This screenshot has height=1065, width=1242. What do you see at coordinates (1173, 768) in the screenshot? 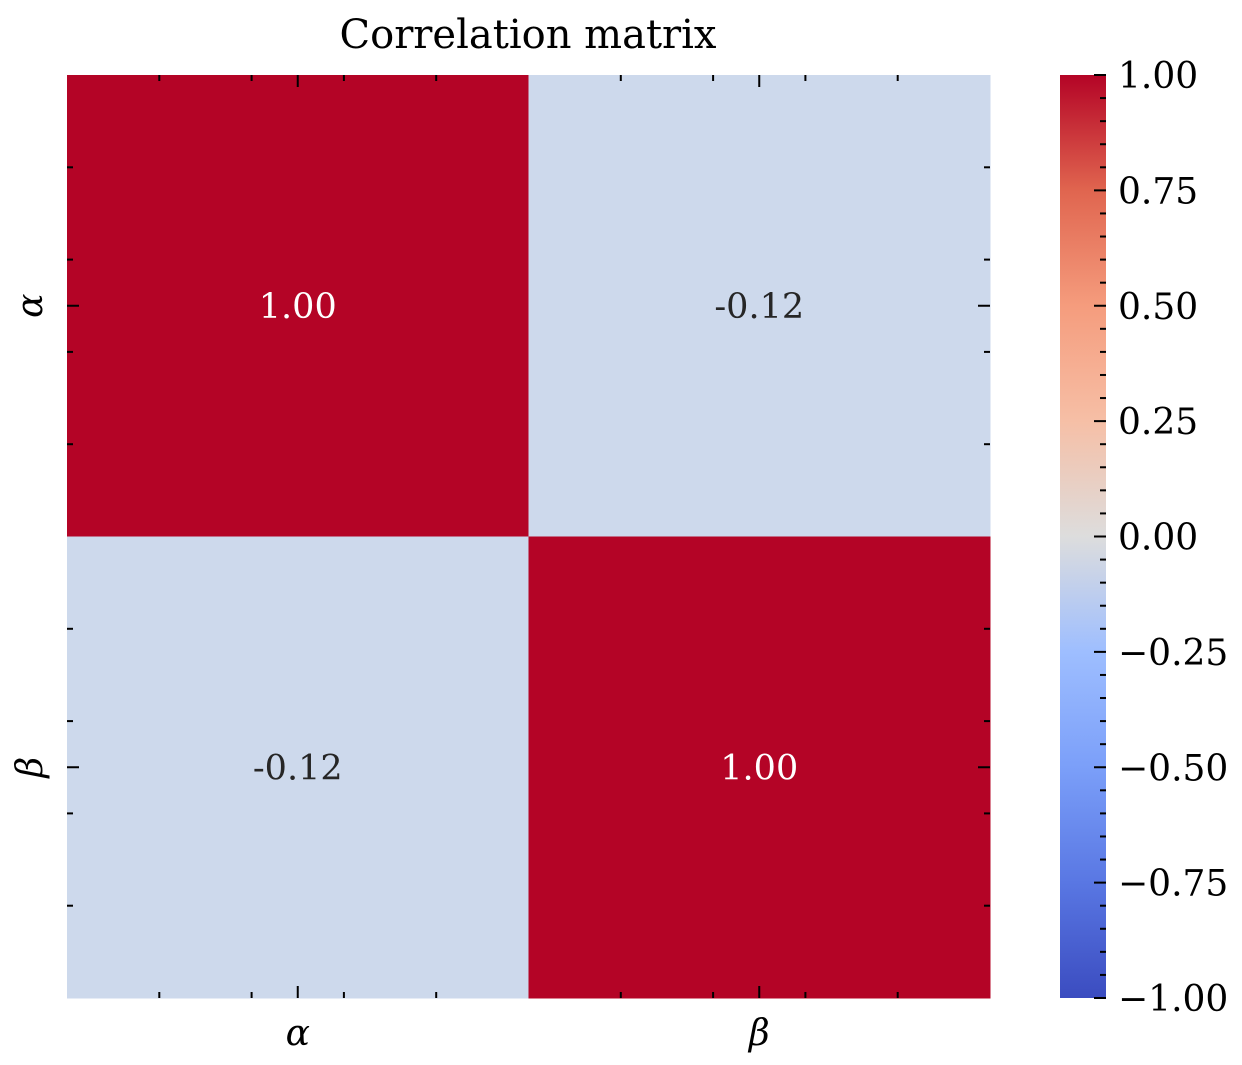
I see `colorbar-tick-label: −0.50` at bounding box center [1173, 768].